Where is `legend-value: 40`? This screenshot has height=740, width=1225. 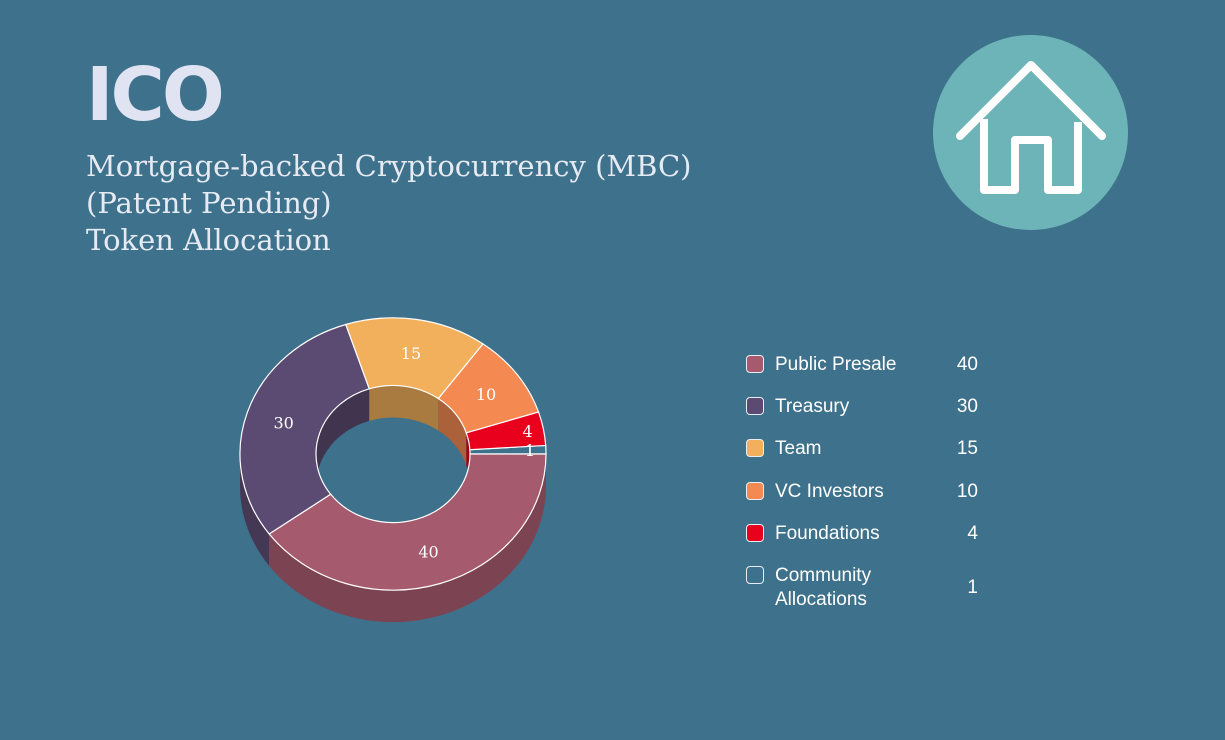
legend-value: 40 is located at coordinates (967, 364).